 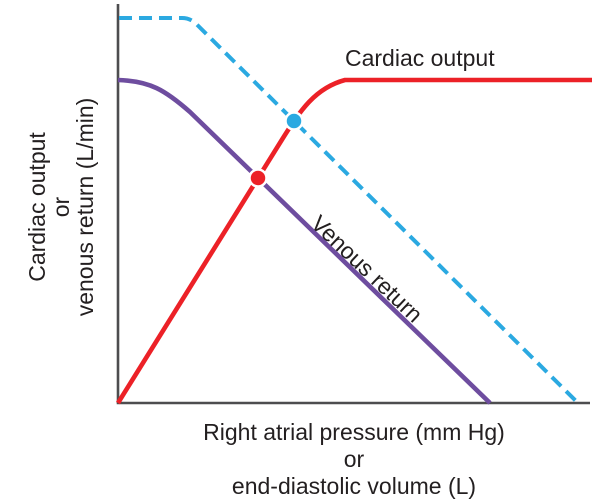 What do you see at coordinates (37, 207) in the screenshot?
I see `y-axis-label-line-1: Cardiac output` at bounding box center [37, 207].